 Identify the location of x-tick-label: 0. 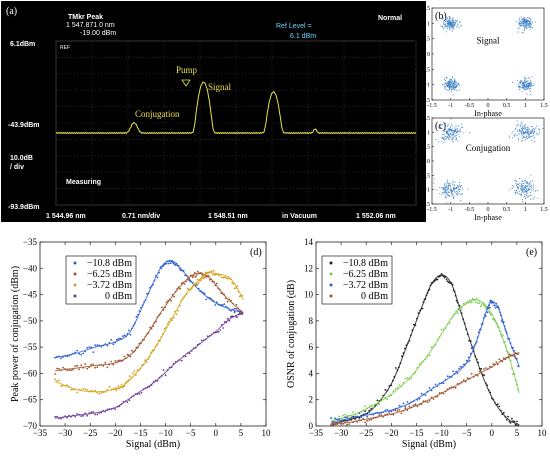
(492, 433).